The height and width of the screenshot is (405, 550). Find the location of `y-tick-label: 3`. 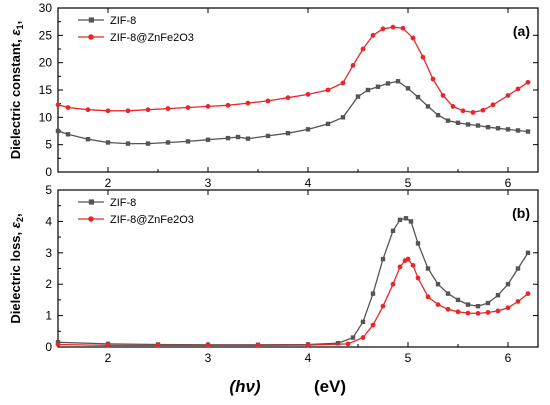

y-tick-label: 3 is located at coordinates (48, 253).